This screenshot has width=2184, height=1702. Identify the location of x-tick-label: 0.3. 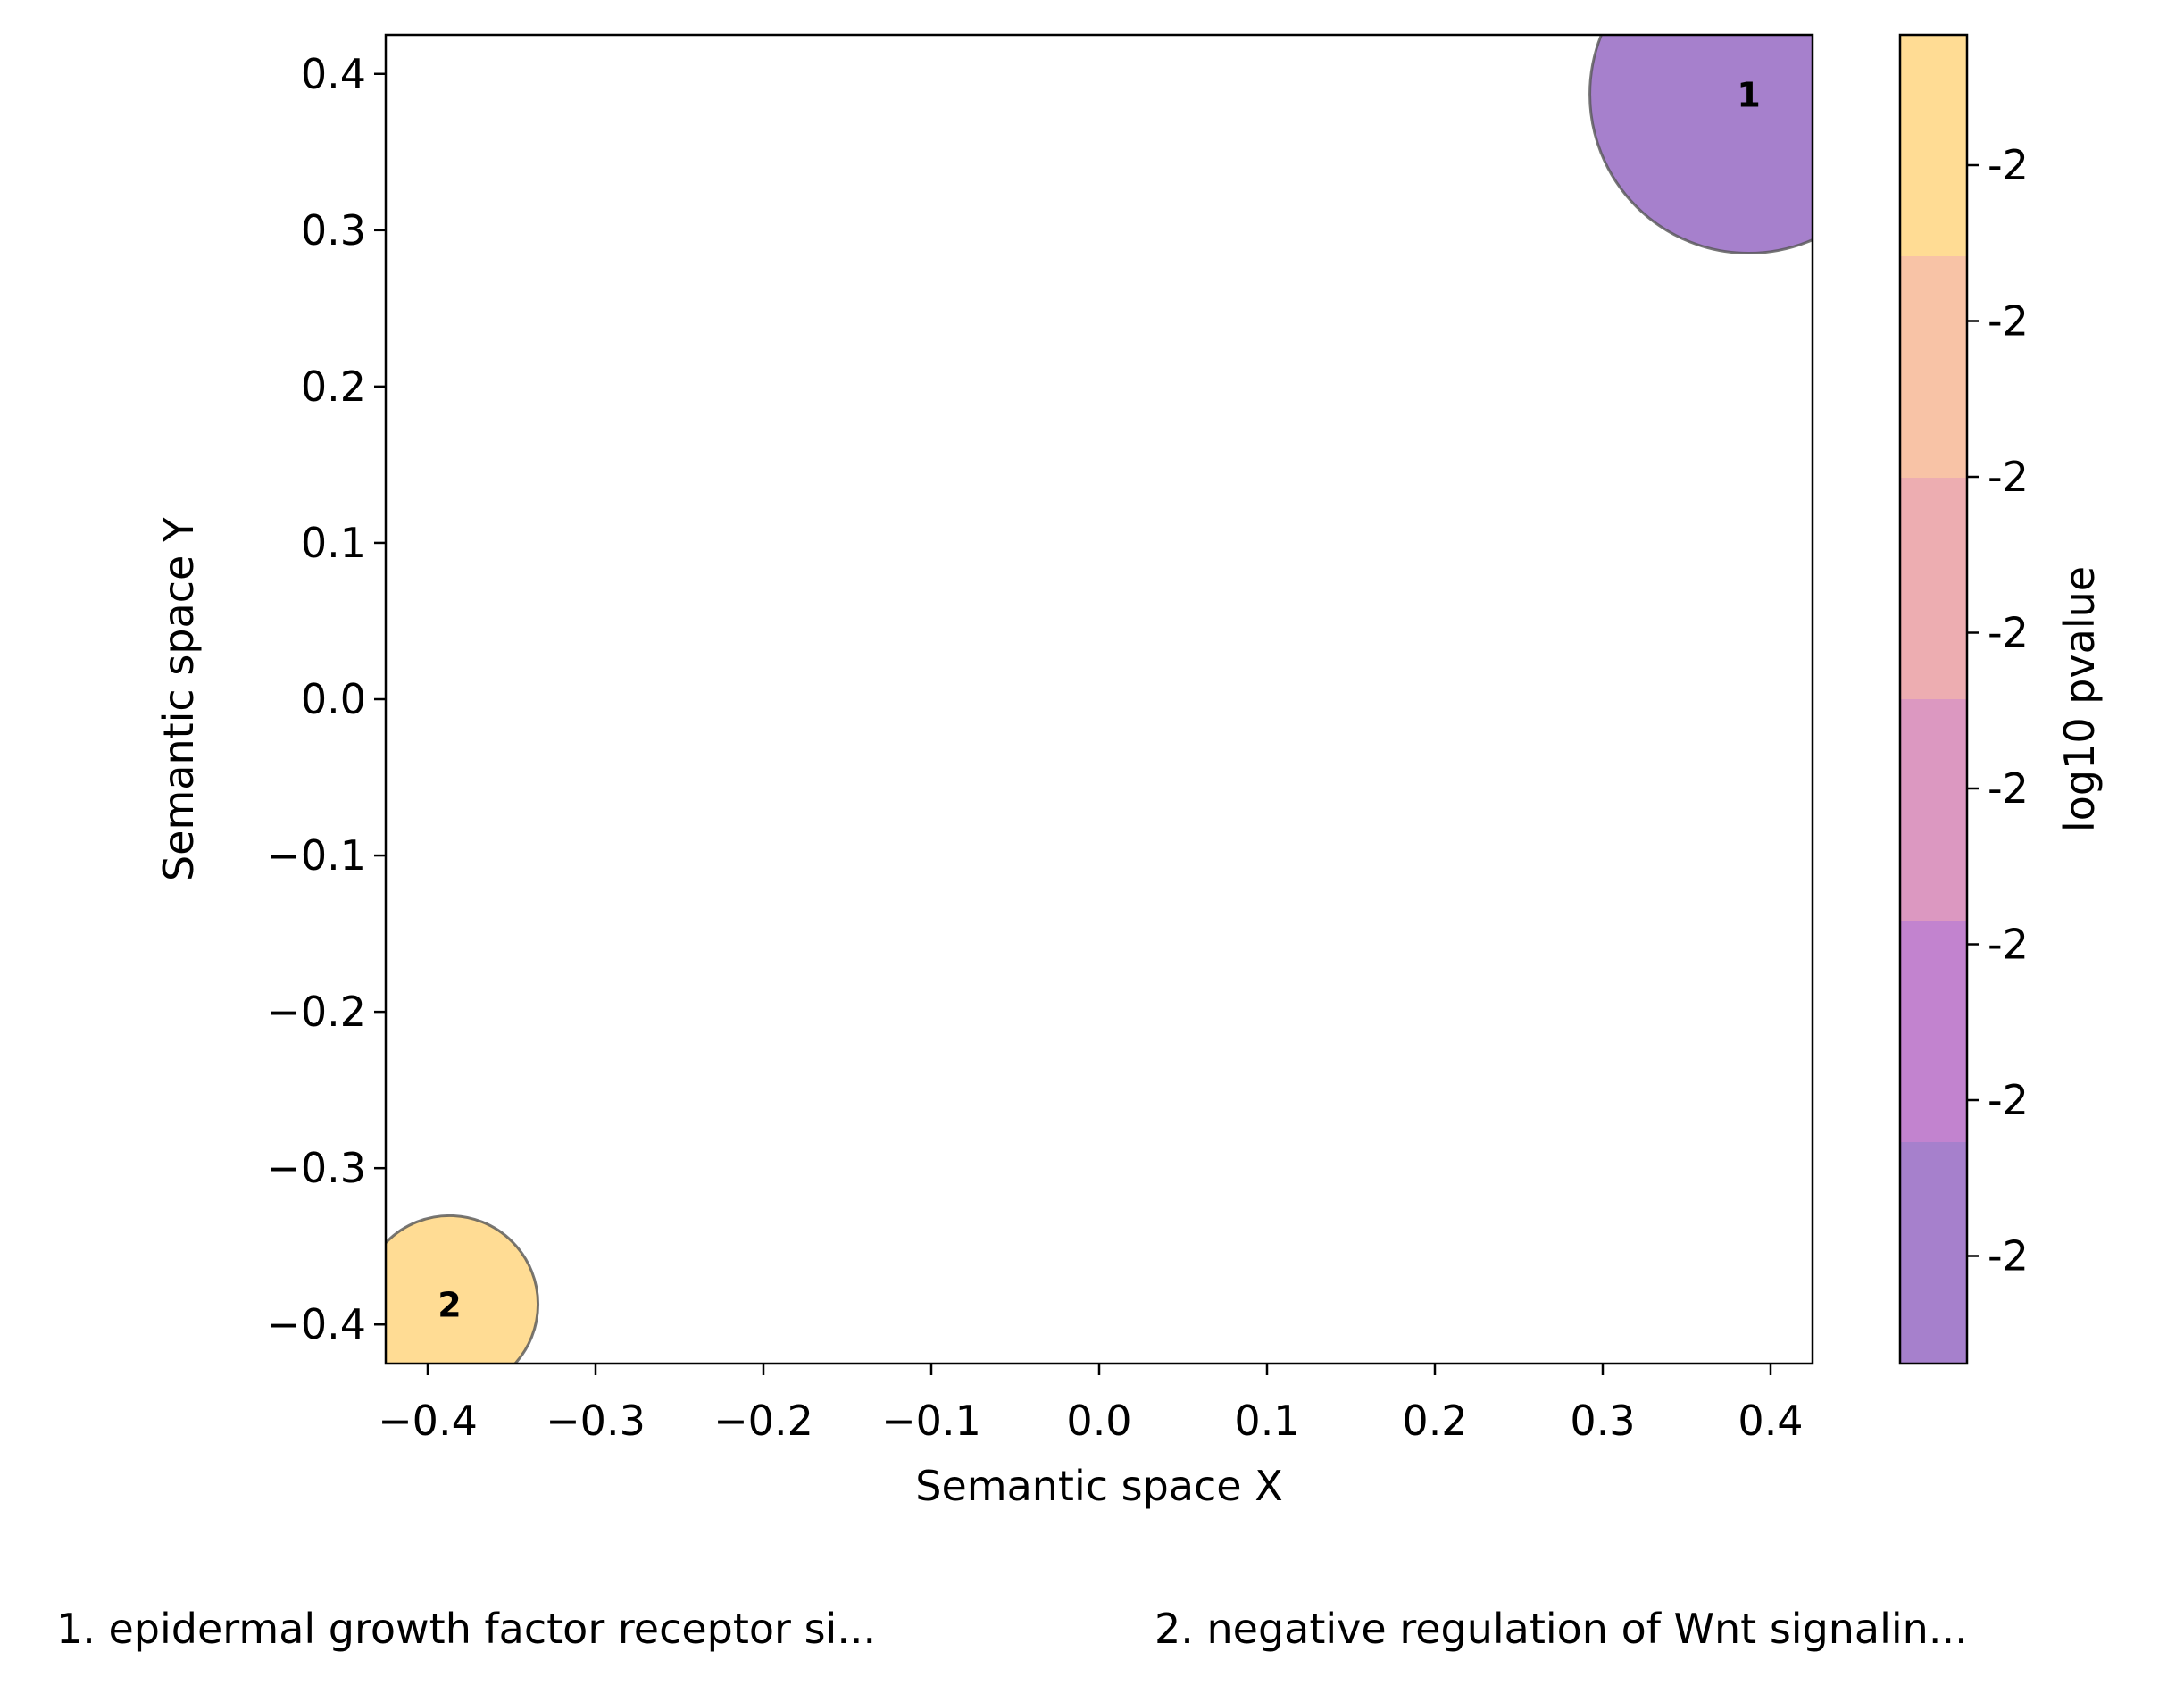
(1603, 1421).